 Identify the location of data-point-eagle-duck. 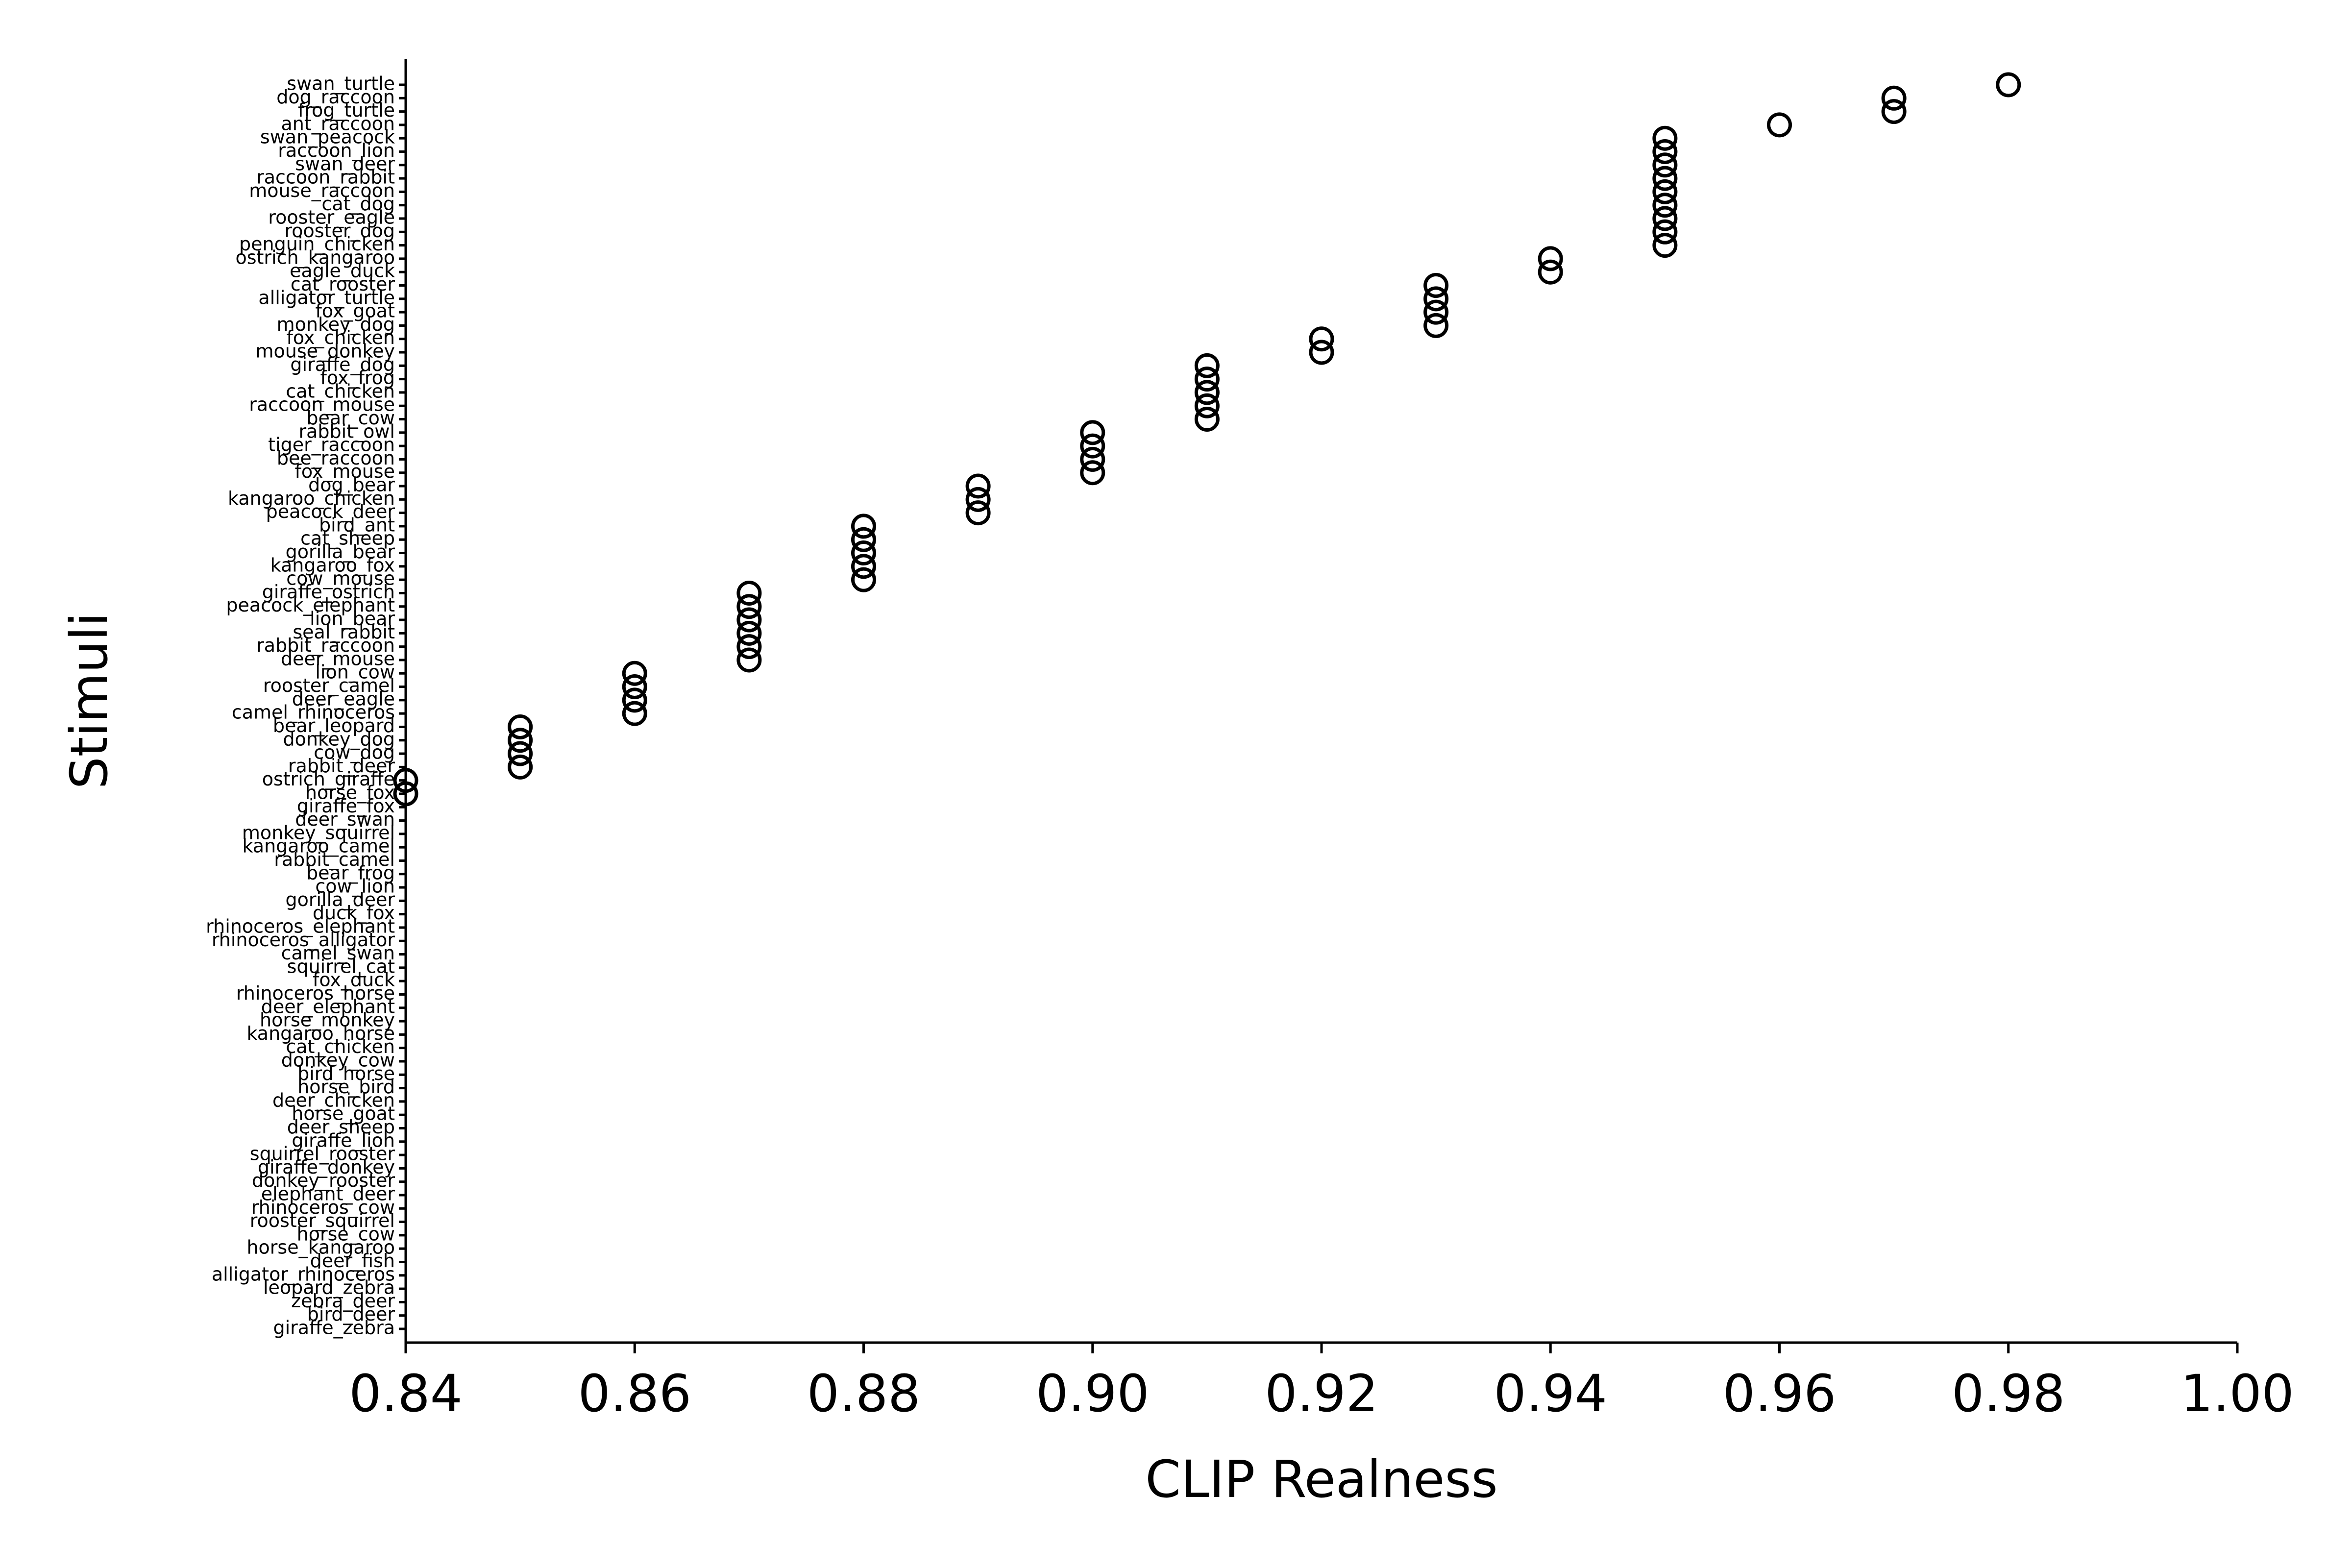
(1550, 272).